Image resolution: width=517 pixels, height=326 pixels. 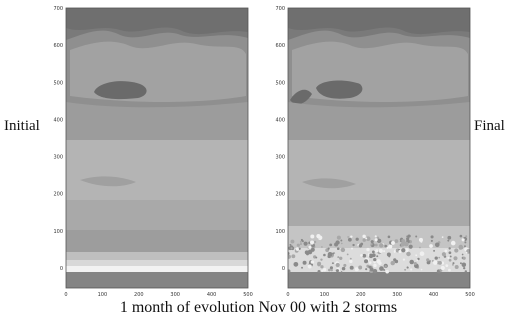 What do you see at coordinates (489, 126) in the screenshot?
I see `final-label: Final` at bounding box center [489, 126].